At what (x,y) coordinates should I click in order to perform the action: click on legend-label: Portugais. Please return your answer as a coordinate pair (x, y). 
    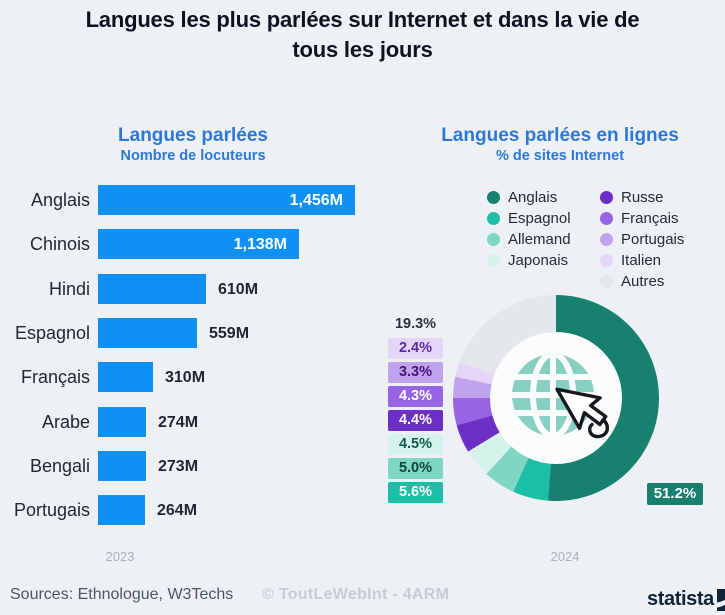
    Looking at the image, I should click on (653, 239).